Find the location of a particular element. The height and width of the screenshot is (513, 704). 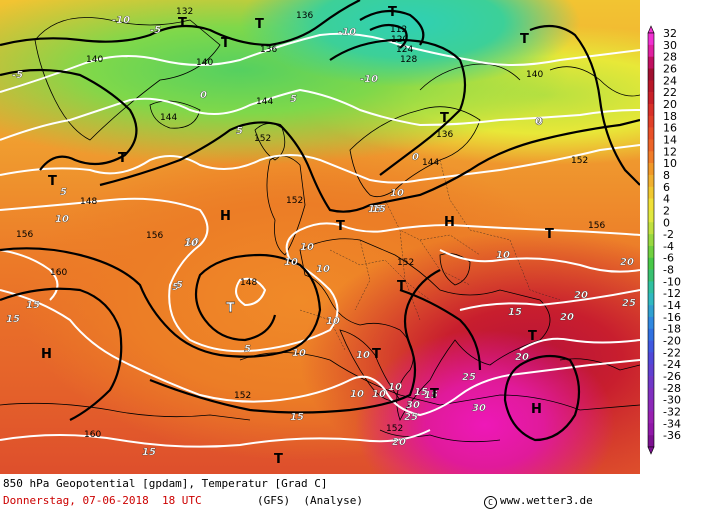

legend-value: -22 is located at coordinates (672, 352).